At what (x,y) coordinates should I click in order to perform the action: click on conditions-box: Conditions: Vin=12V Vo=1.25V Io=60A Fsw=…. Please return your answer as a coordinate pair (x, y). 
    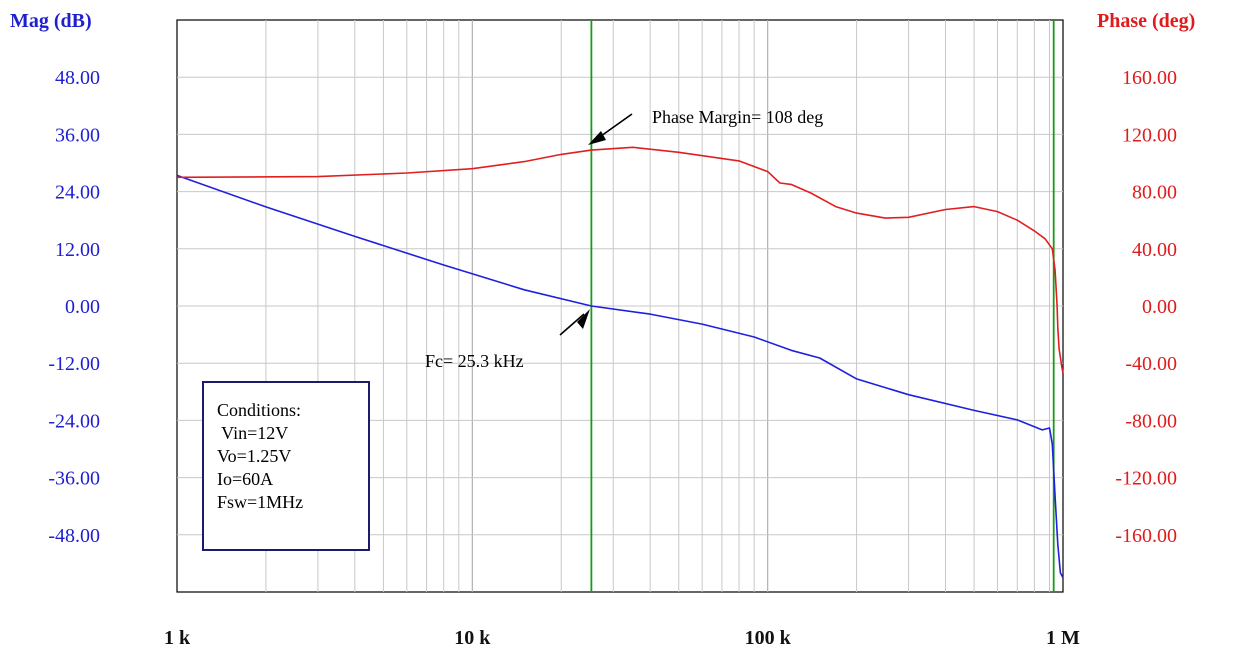
    Looking at the image, I should click on (286, 466).